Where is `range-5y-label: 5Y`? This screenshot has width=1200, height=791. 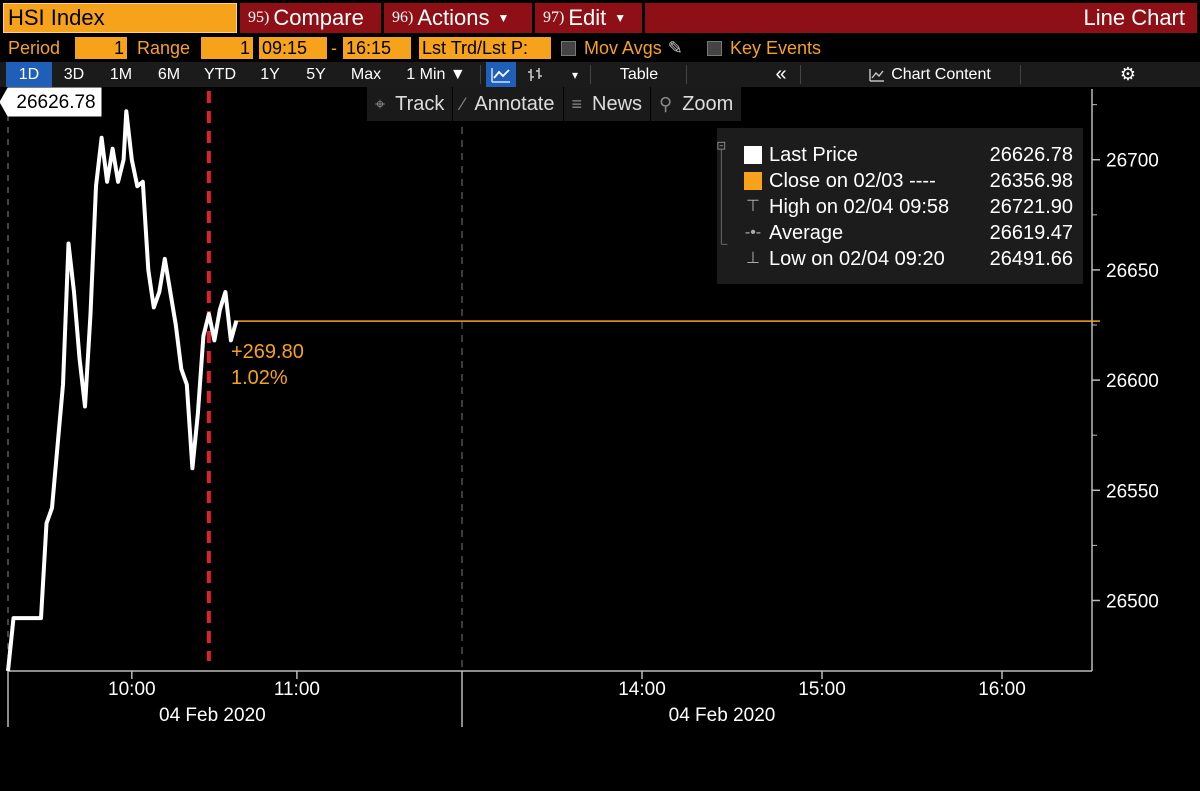 range-5y-label: 5Y is located at coordinates (316, 74).